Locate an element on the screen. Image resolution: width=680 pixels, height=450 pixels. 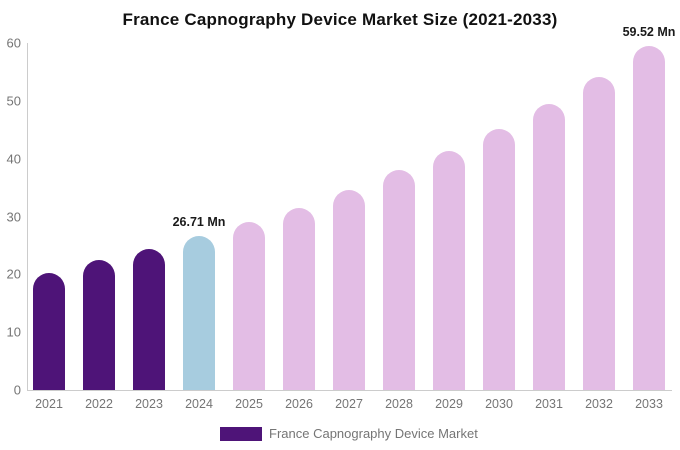
x-axis-line is located at coordinates (349, 390).